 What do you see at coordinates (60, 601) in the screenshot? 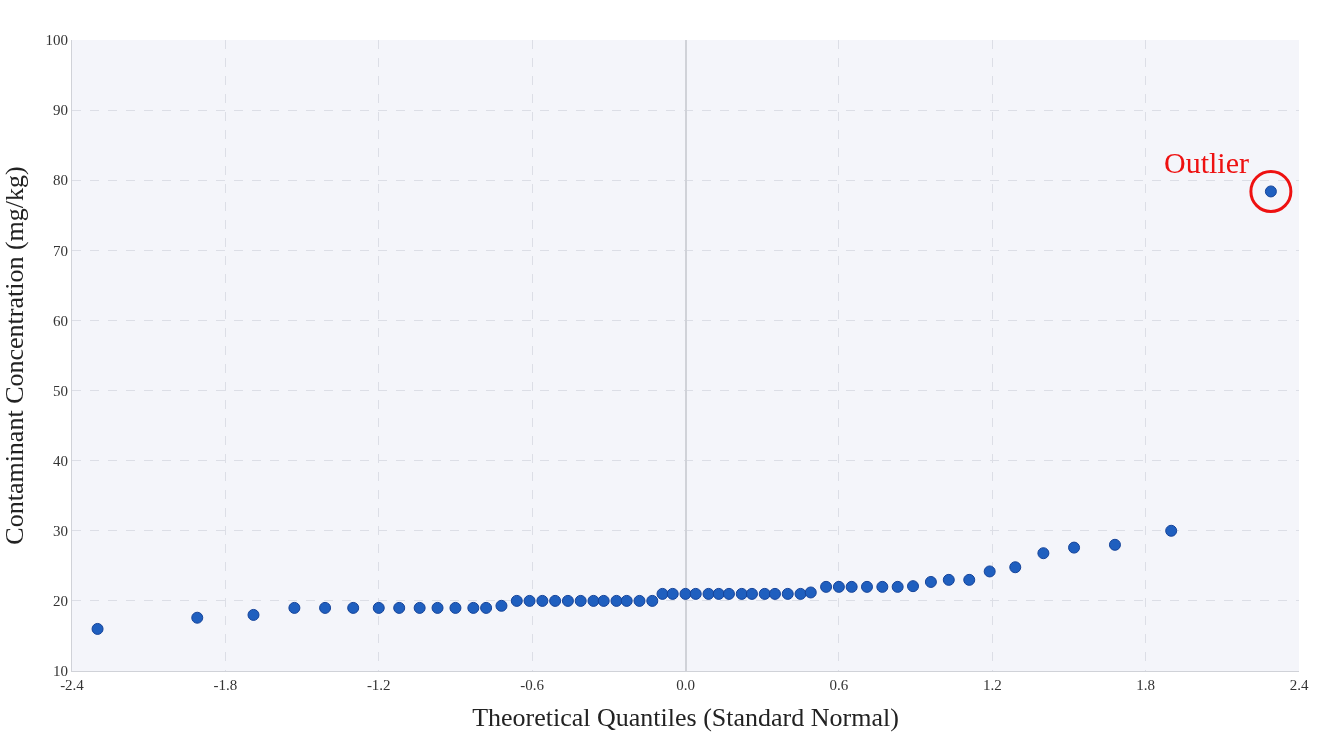
I see `y-tick-label: 20` at bounding box center [60, 601].